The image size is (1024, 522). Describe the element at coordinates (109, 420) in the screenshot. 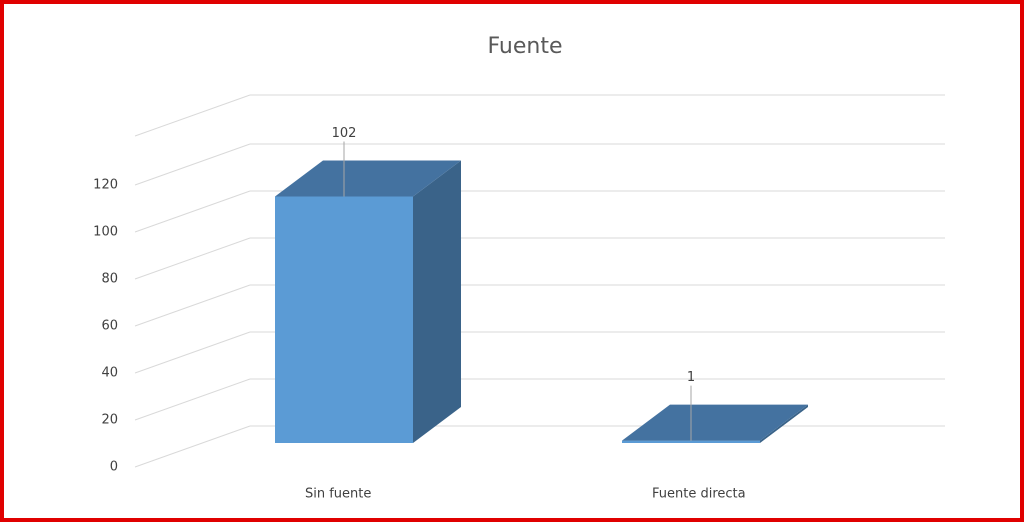

I see `y-tick-label: 20` at that location.